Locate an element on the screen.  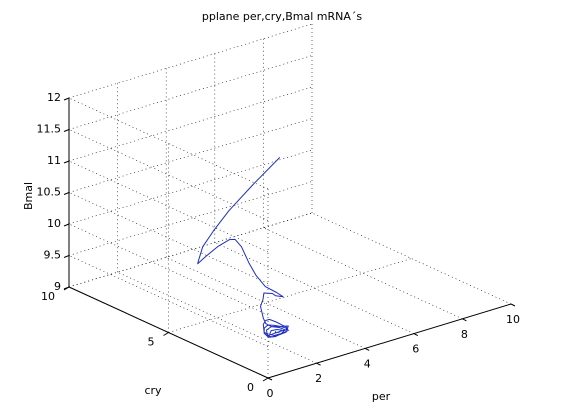
z-tick-label: 9 is located at coordinates (57, 286).